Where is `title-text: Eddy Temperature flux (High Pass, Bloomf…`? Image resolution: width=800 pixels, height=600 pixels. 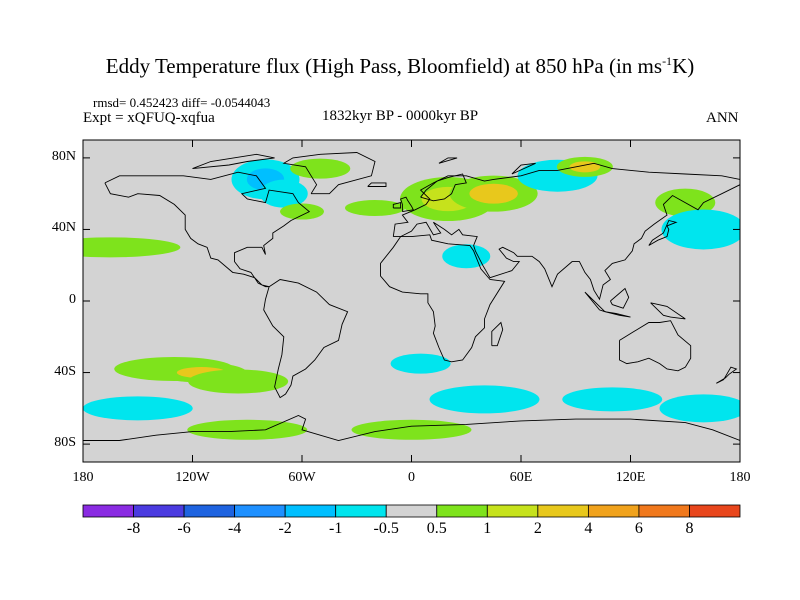
title-text: Eddy Temperature flux (High Pass, Bloomf… is located at coordinates (384, 66).